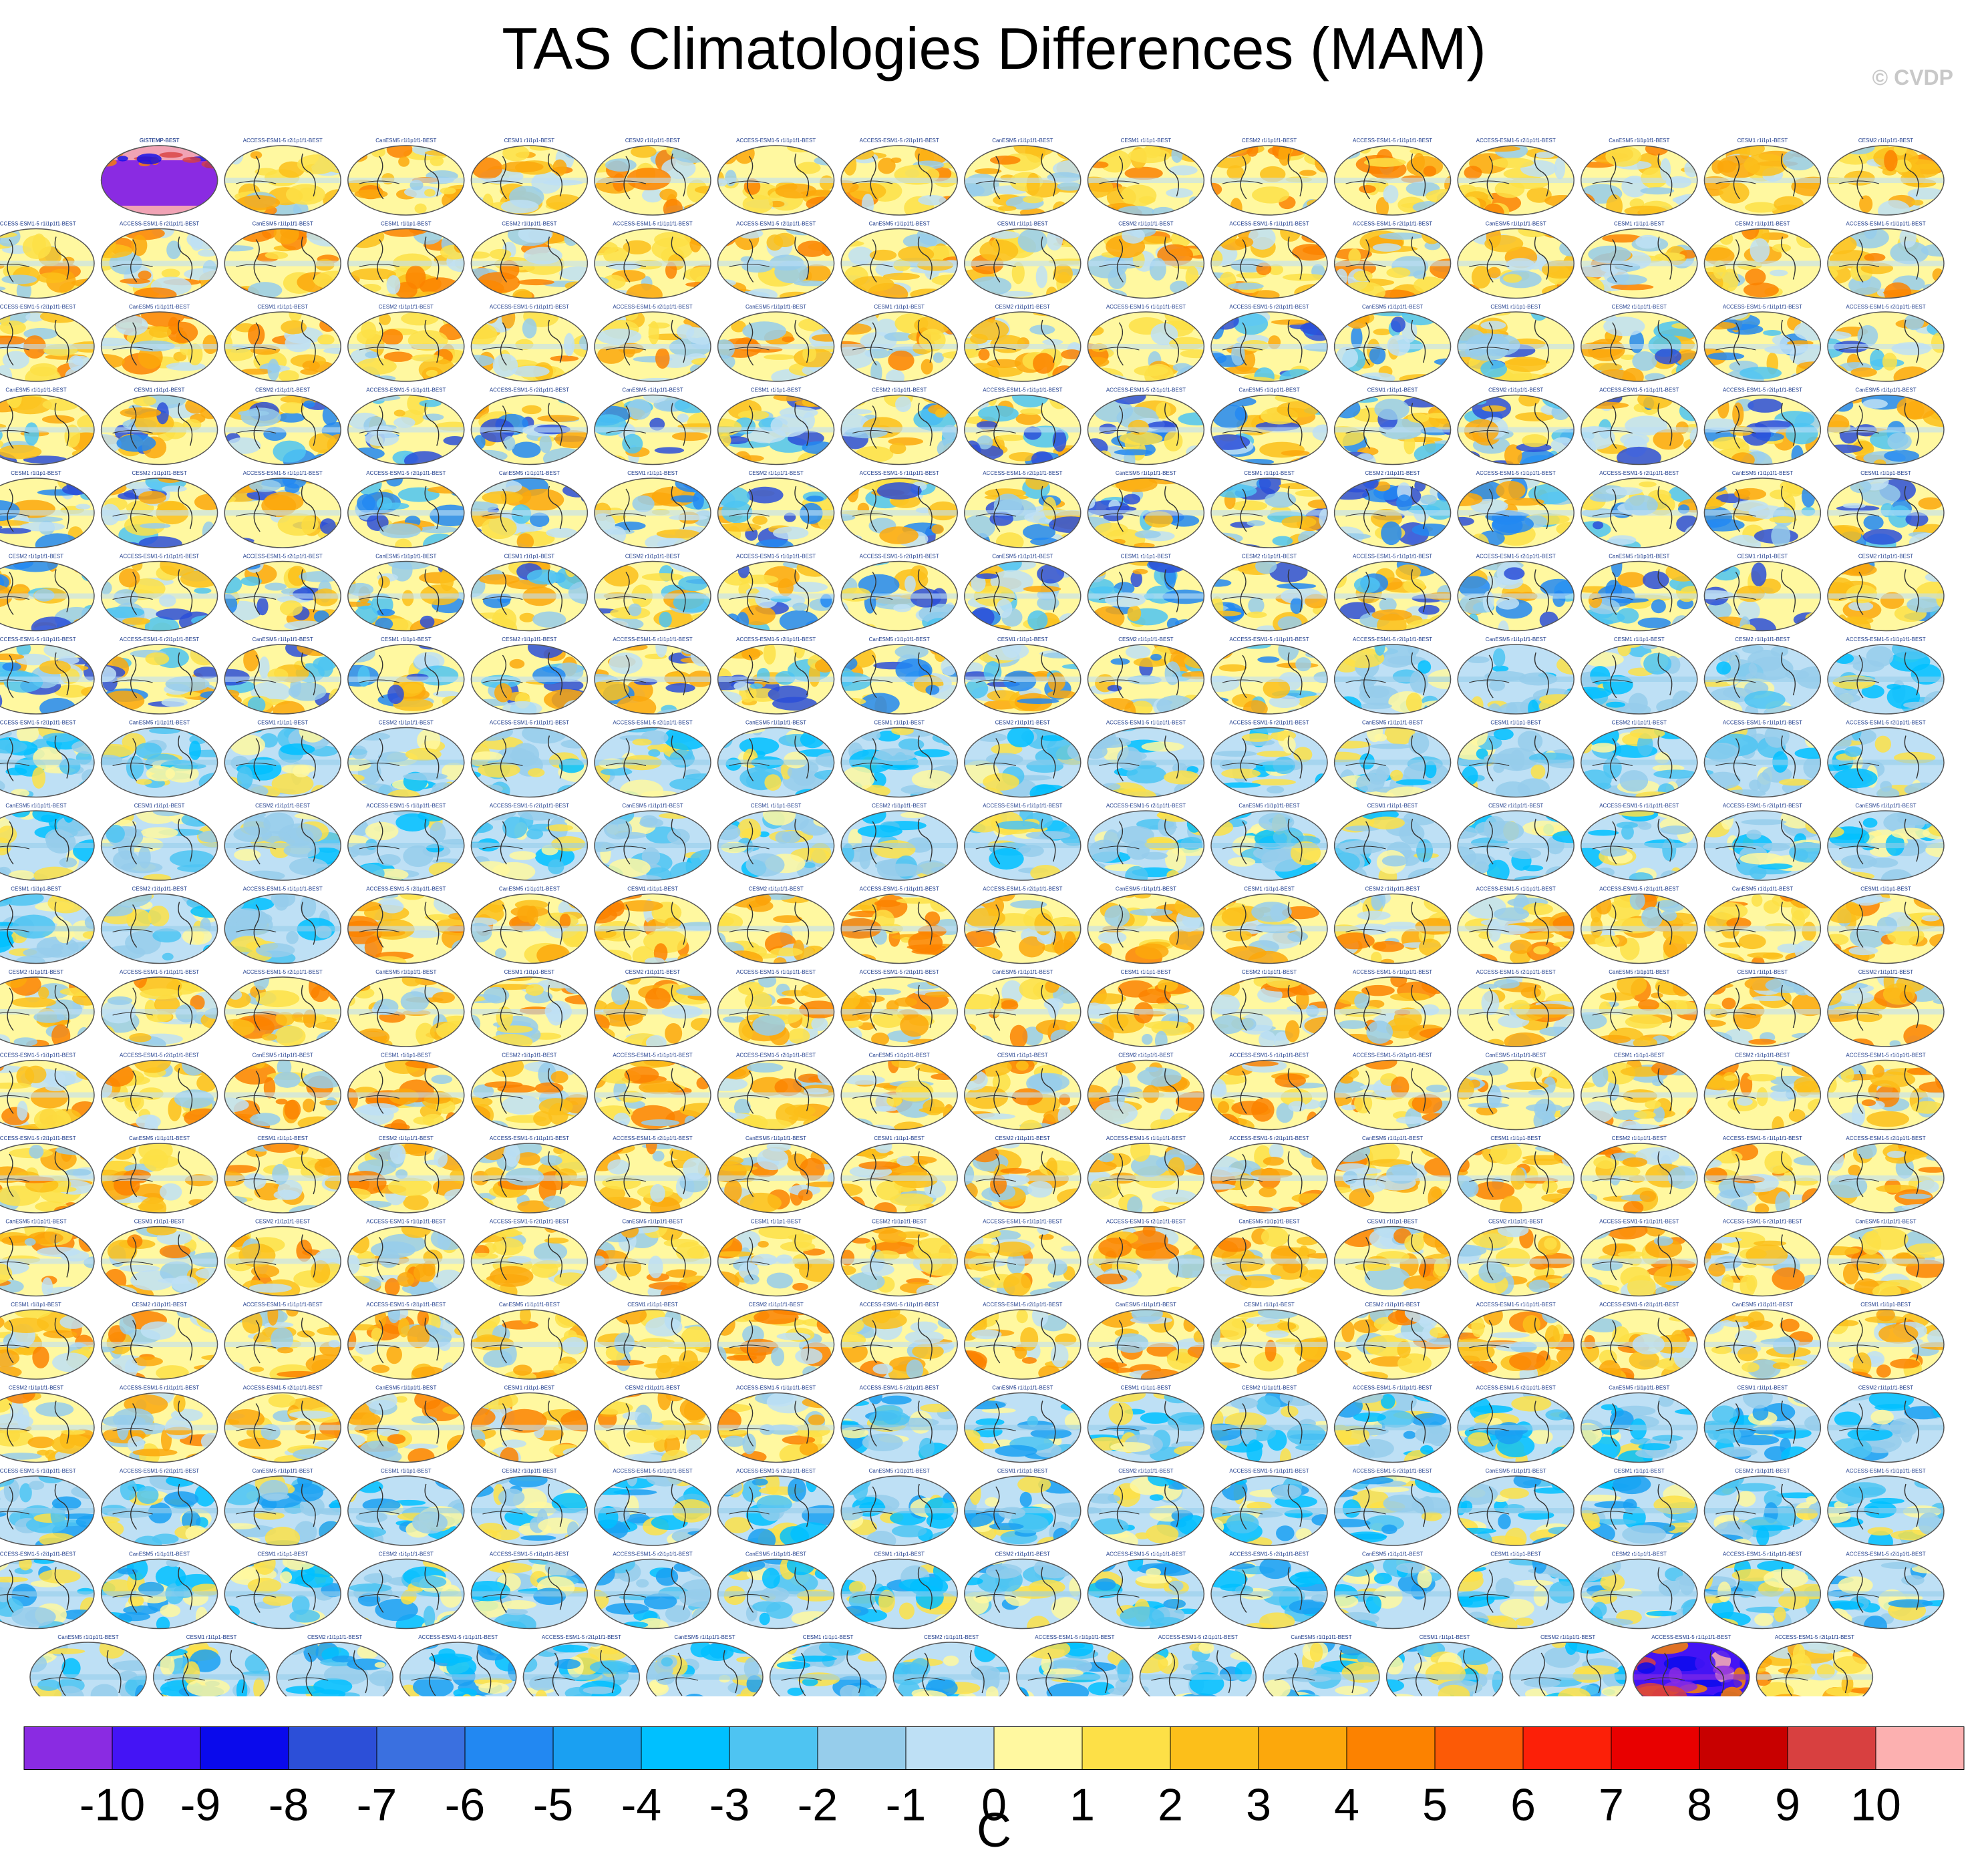 Image resolution: width=1988 pixels, height=1864 pixels. Describe the element at coordinates (529, 180) in the screenshot. I see `map-border` at that location.